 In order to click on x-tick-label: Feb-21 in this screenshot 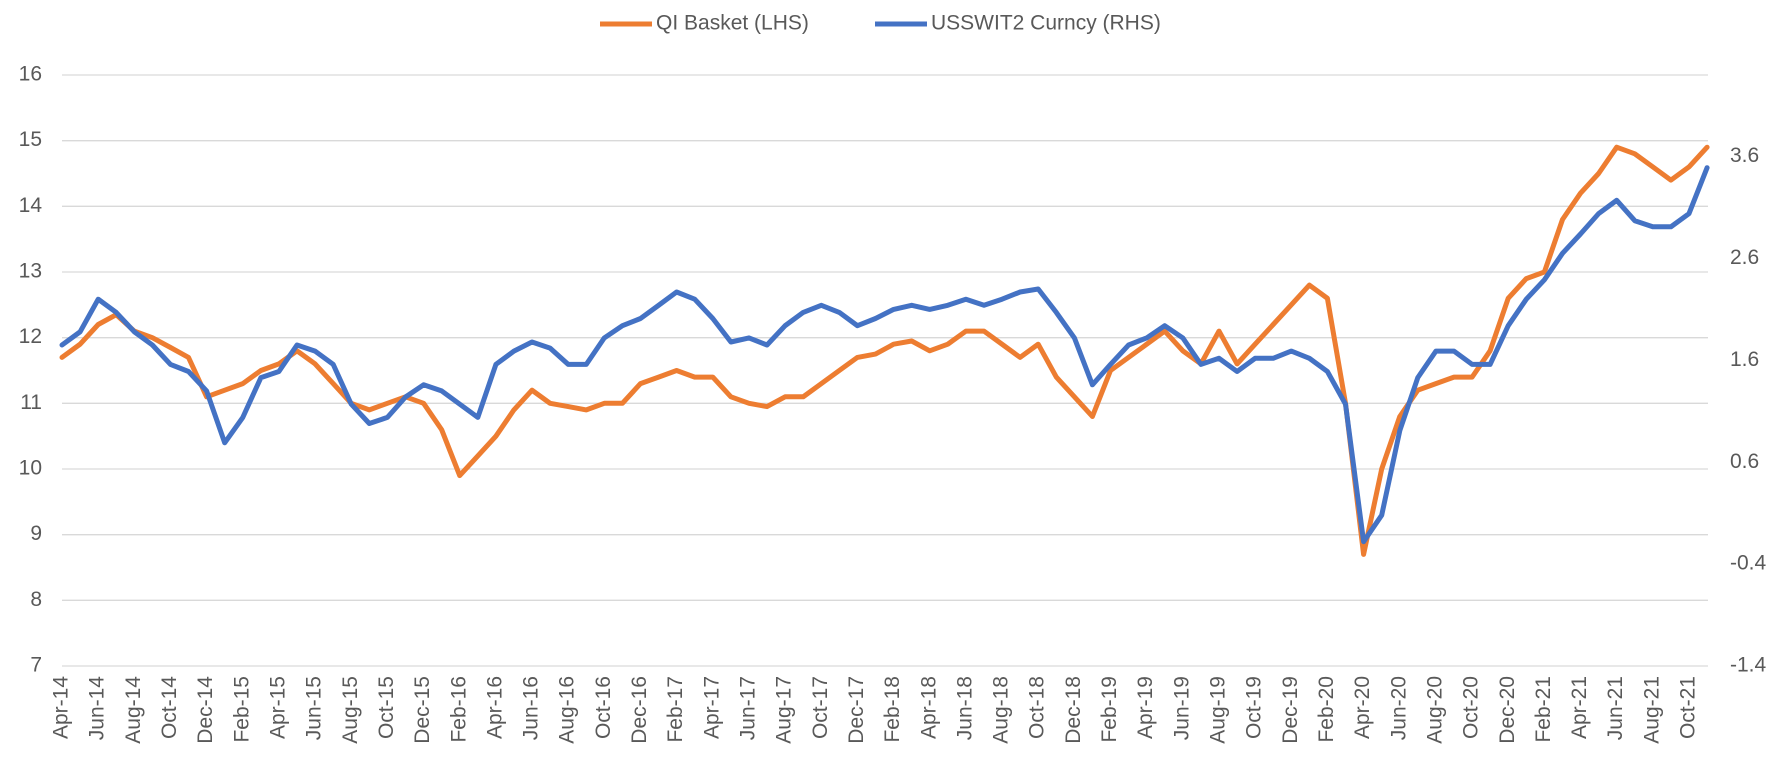, I will do `click(1543, 709)`.